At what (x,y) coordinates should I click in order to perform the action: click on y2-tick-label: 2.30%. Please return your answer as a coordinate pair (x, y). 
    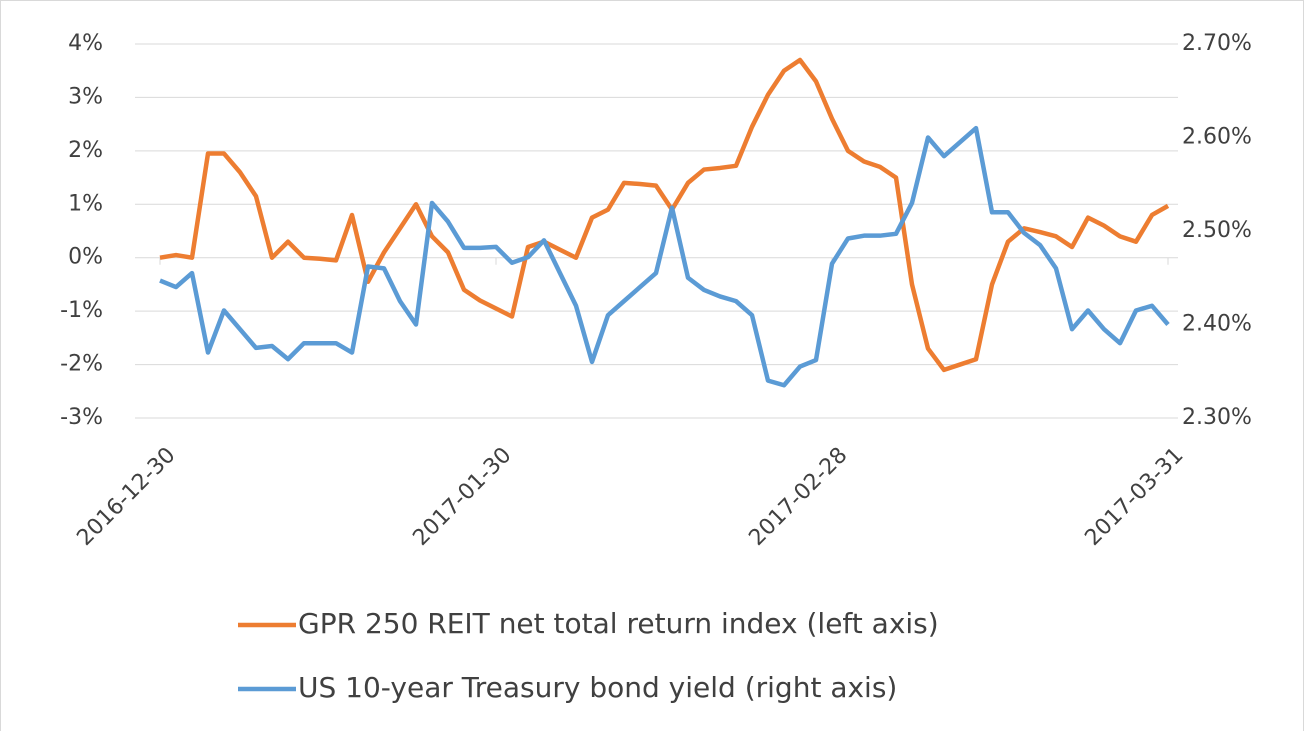
    Looking at the image, I should click on (1217, 417).